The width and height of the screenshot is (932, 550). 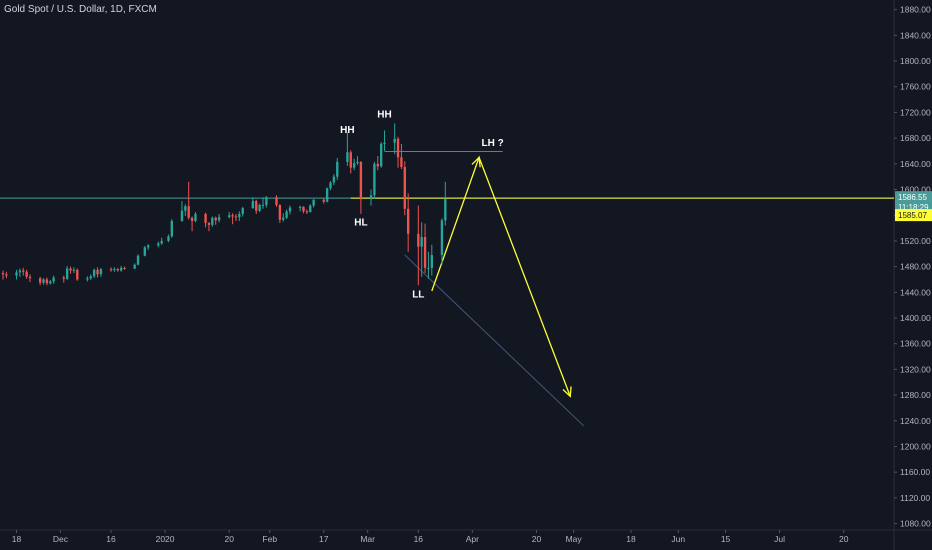 What do you see at coordinates (779, 539) in the screenshot?
I see `x-tick-label: Jul` at bounding box center [779, 539].